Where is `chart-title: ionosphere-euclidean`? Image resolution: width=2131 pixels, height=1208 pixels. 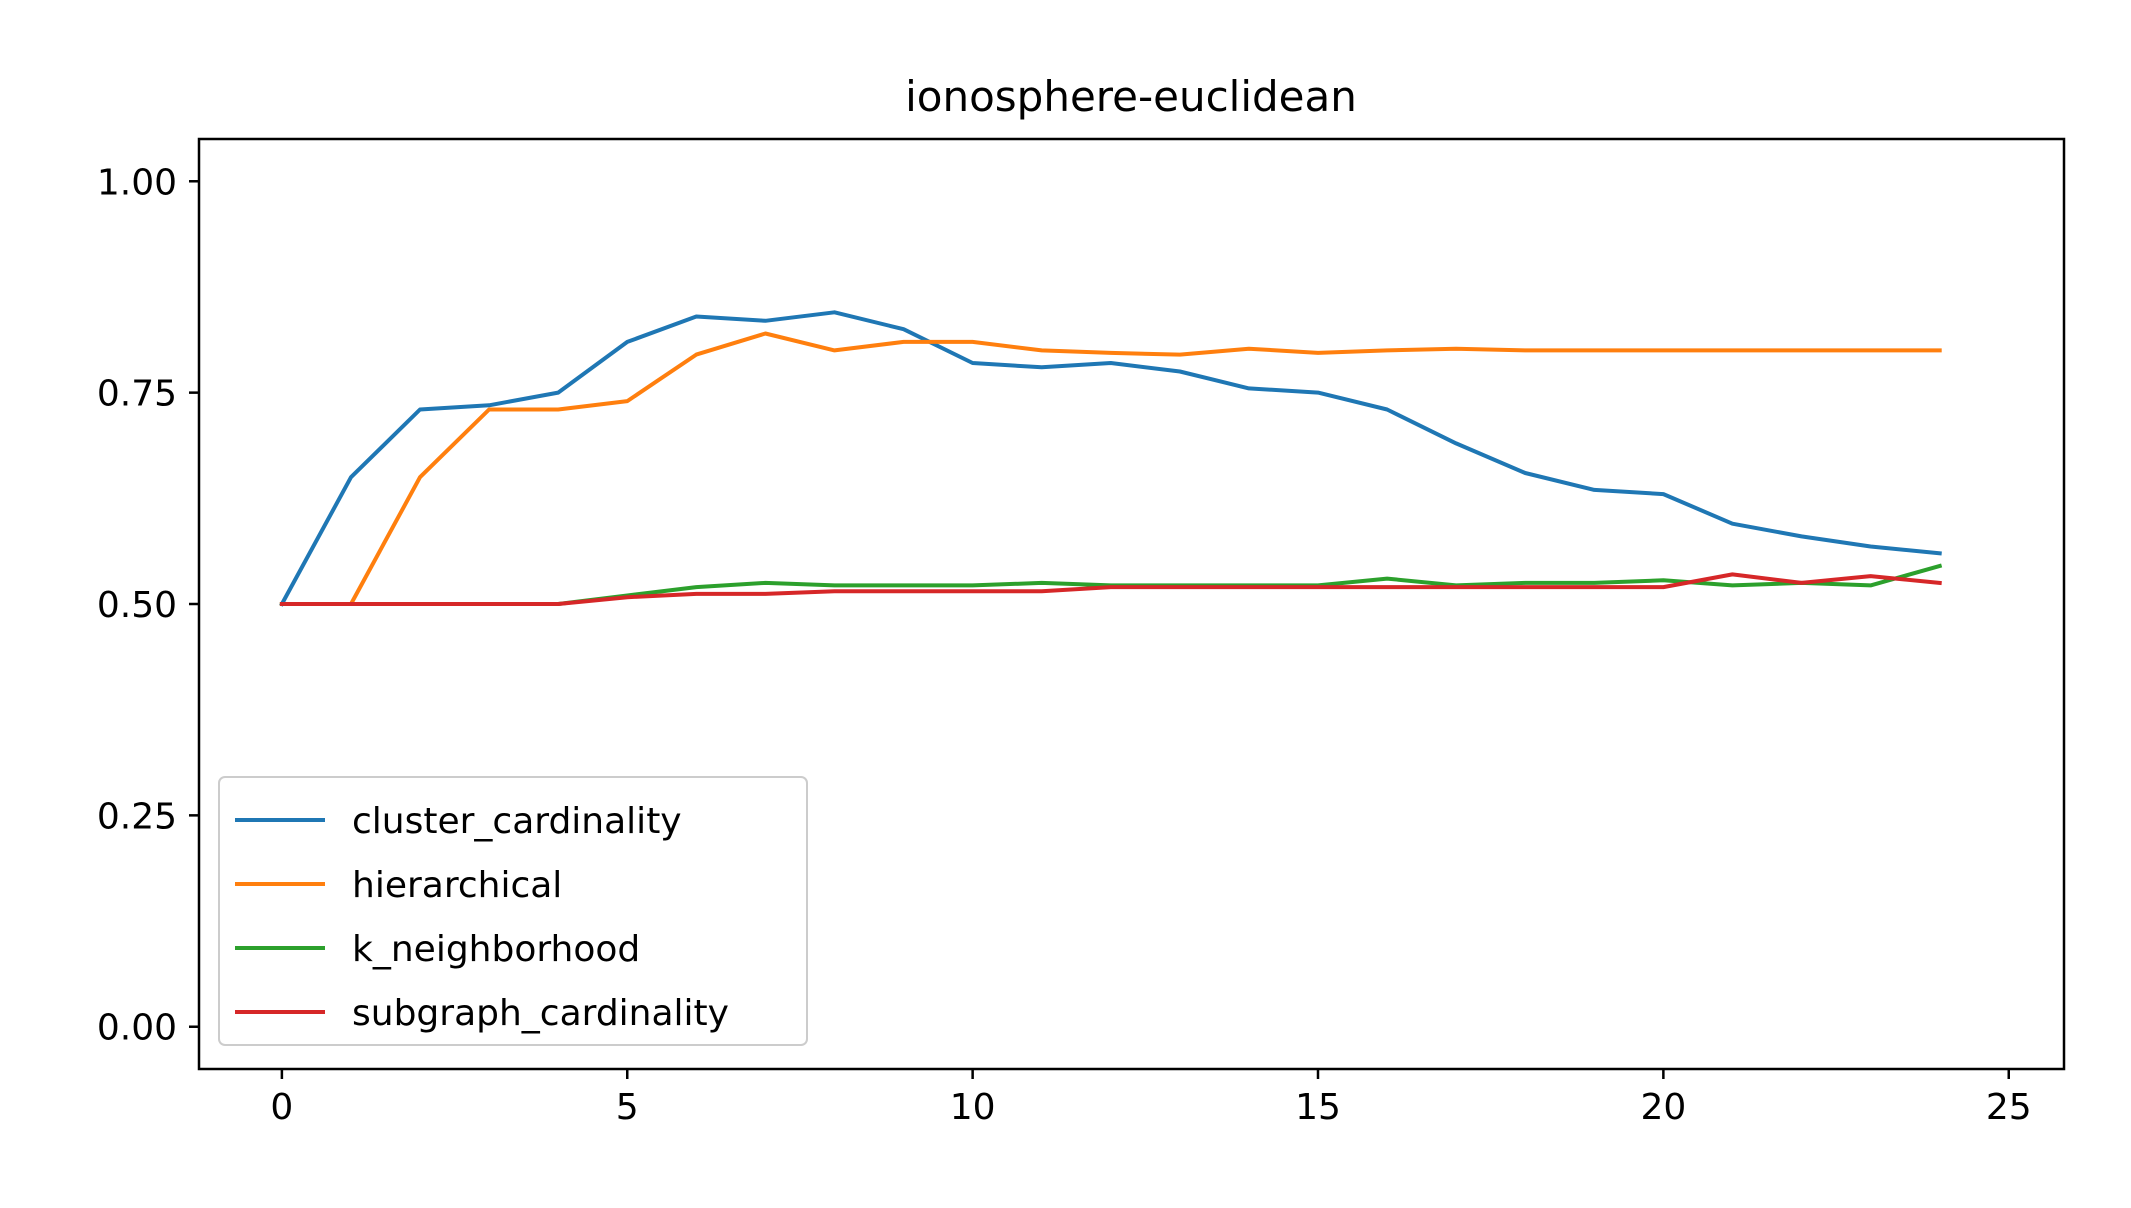
chart-title: ionosphere-euclidean is located at coordinates (1131, 96).